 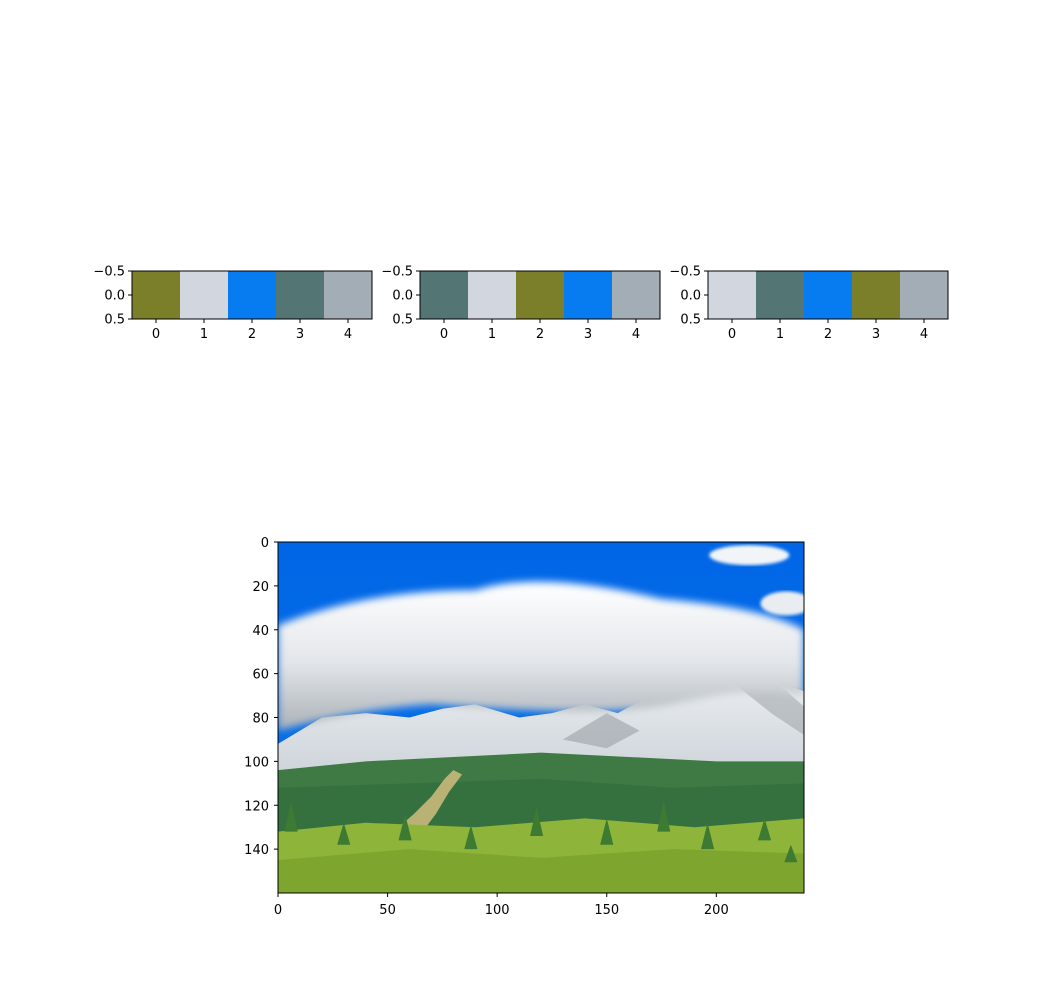 I want to click on palette-chart-1: 0 1 2 3 4 −0.5 0.0 0.5, so click(x=233, y=303).